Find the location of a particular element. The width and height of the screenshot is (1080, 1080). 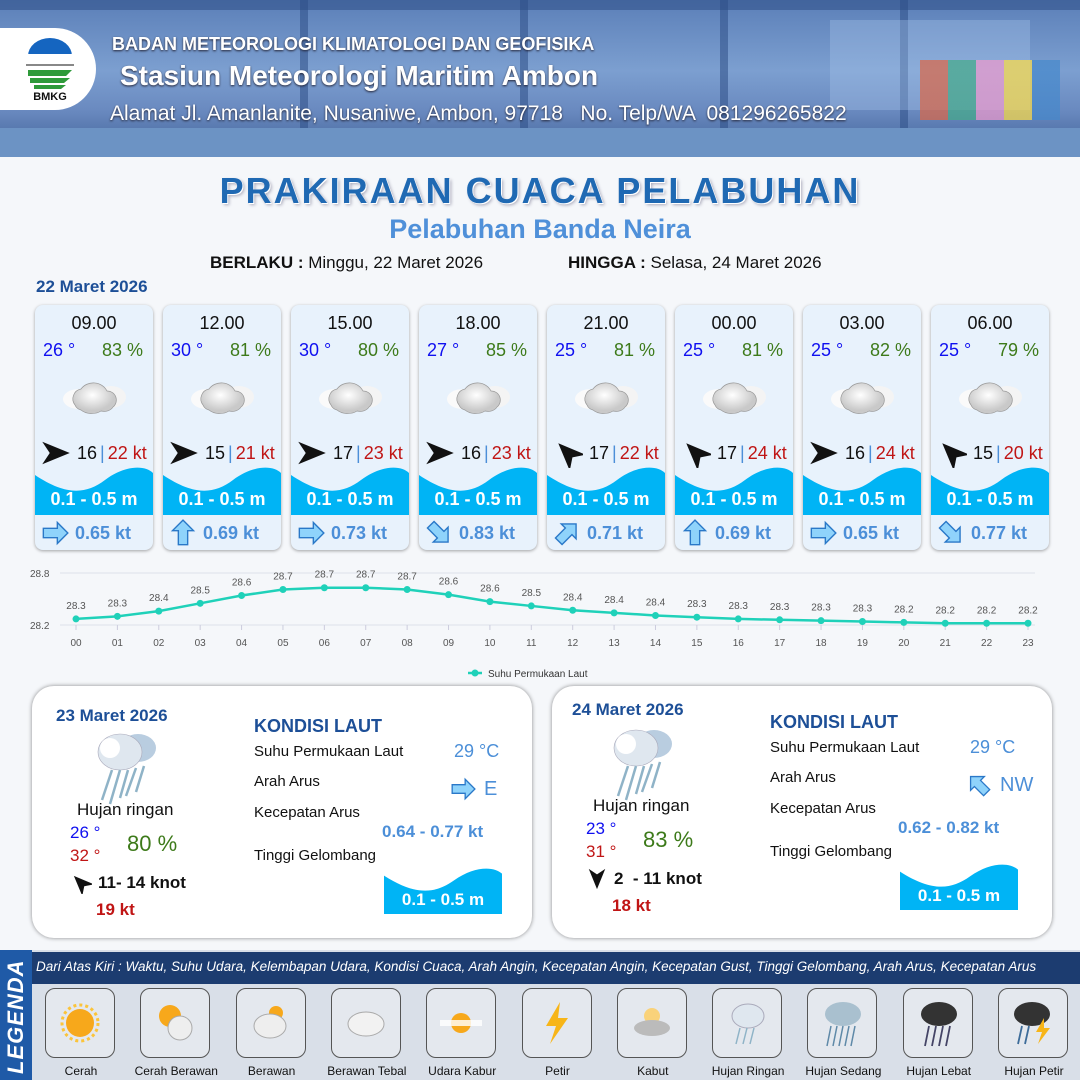

current-info: 0.65 kt is located at coordinates (854, 533).